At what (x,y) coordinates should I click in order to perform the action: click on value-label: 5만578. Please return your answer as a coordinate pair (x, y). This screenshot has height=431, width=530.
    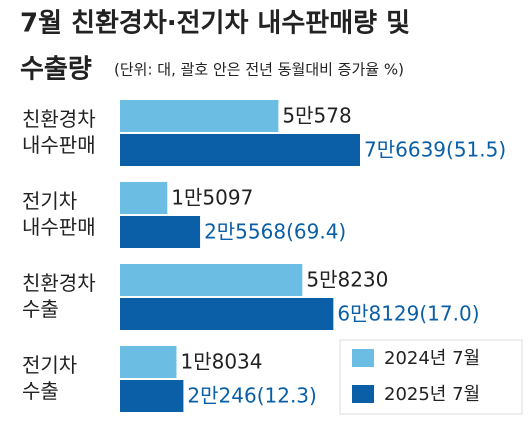
    Looking at the image, I should click on (316, 116).